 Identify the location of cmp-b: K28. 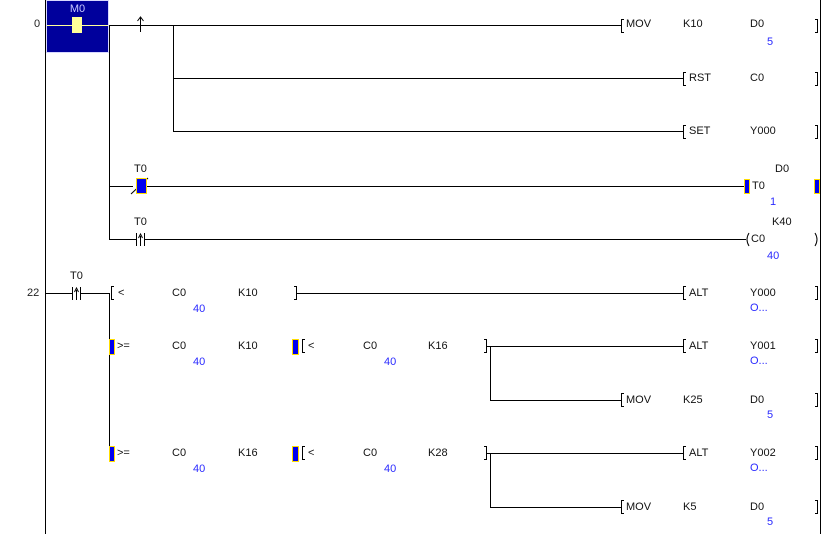
(438, 453).